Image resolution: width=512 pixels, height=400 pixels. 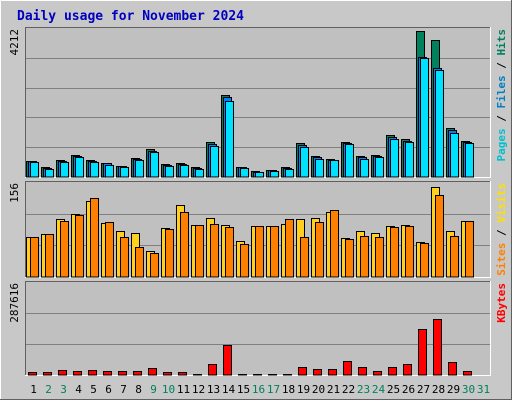 I want to click on x-tick-label: 17, so click(x=273, y=389).